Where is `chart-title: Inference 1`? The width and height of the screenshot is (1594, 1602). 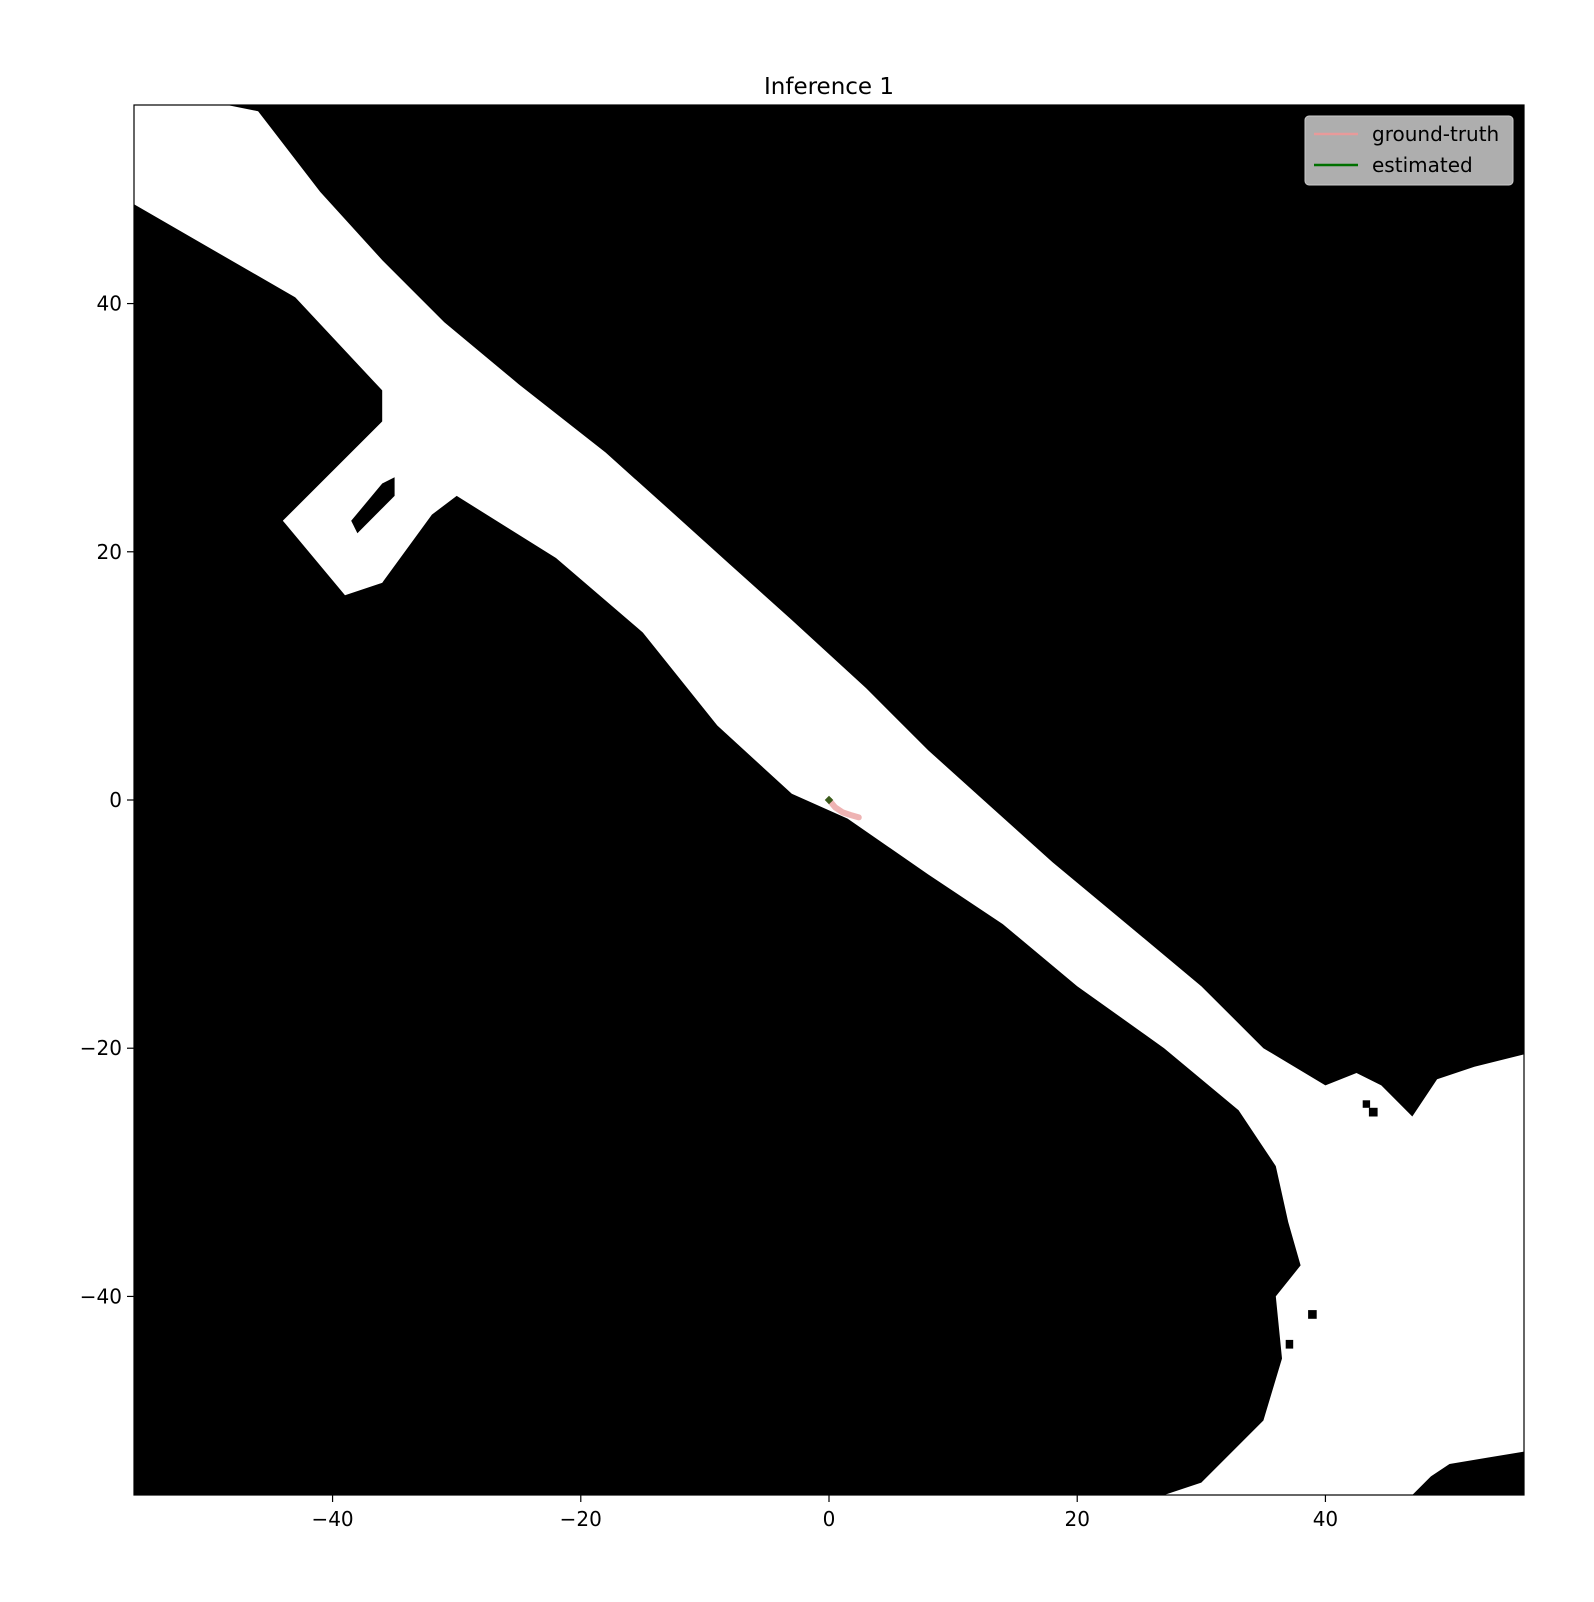 chart-title: Inference 1 is located at coordinates (829, 87).